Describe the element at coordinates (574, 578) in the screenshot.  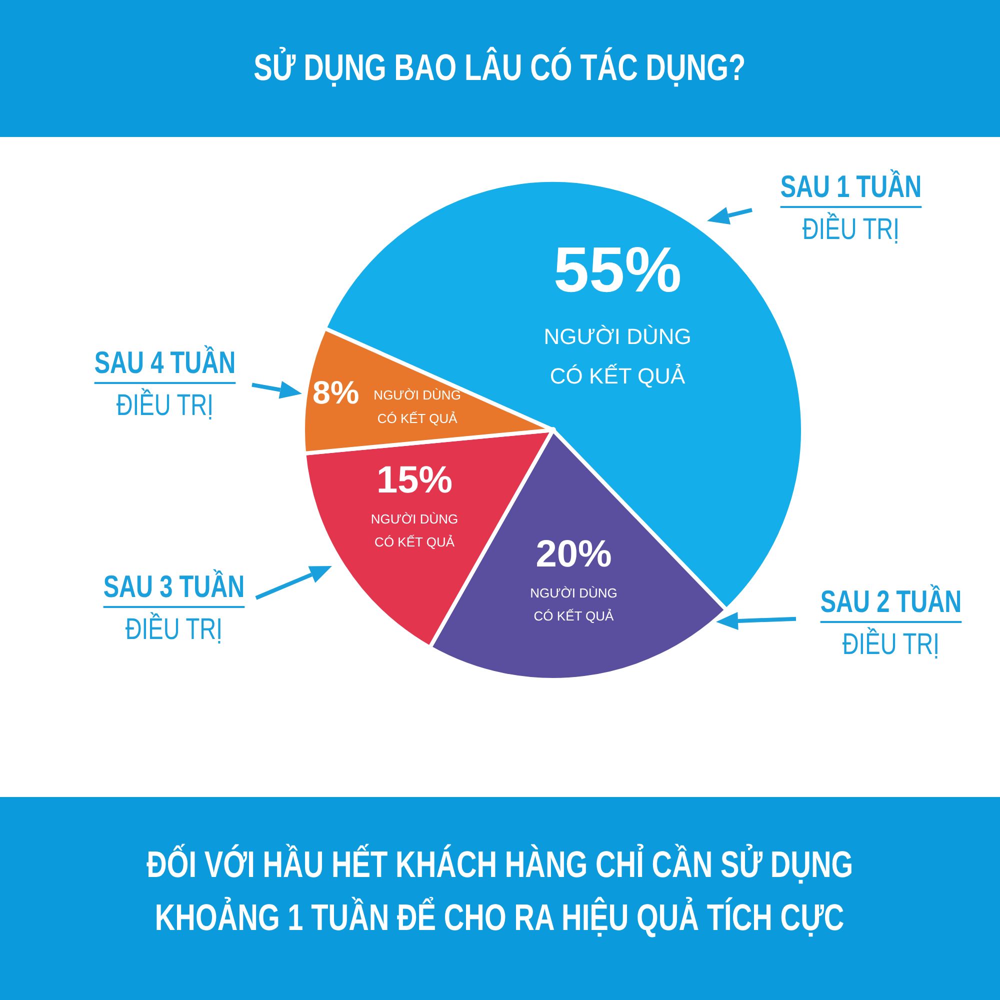
I see `data-label: 20% NGƯỜI DÙNG CÓ KẾT QUẢ` at that location.